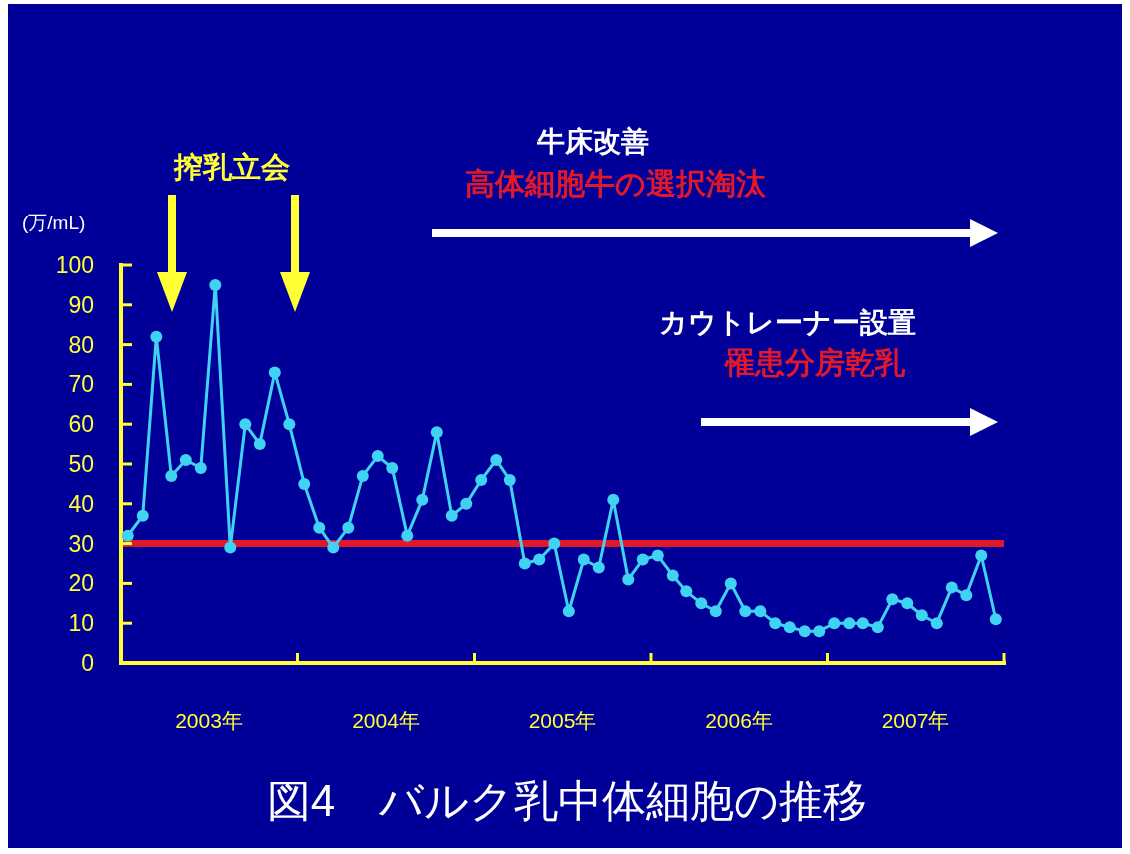 Image resolution: width=1130 pixels, height=854 pixels. What do you see at coordinates (915, 720) in the screenshot?
I see `x-tick-label: 2007年` at bounding box center [915, 720].